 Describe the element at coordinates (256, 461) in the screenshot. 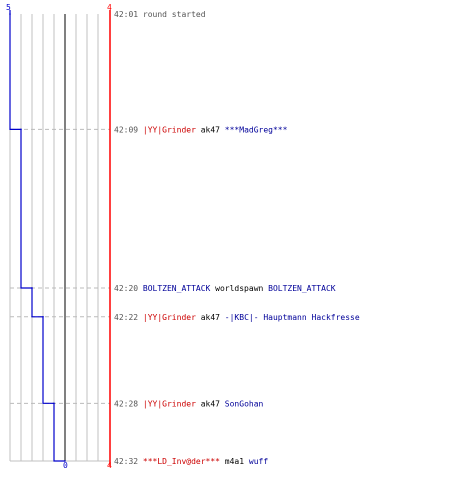

I see `event-blue-text: wuff` at that location.